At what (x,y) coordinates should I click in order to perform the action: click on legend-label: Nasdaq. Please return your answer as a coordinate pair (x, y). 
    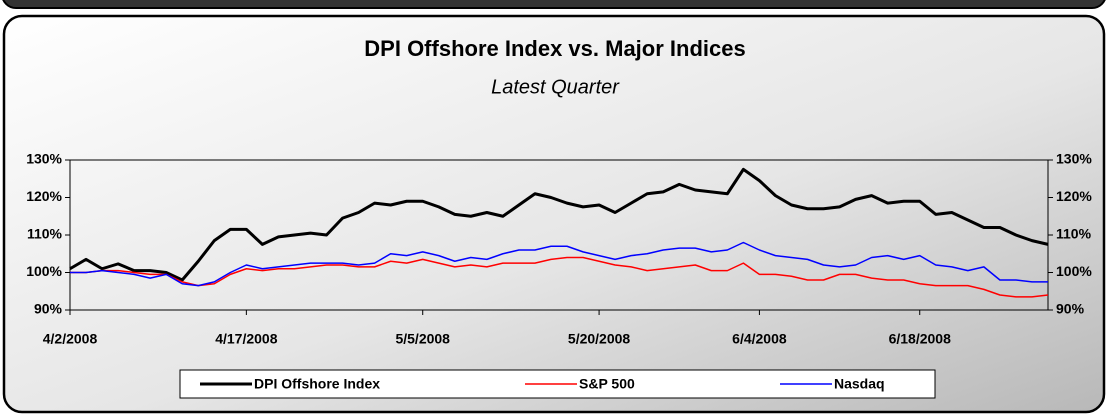
    Looking at the image, I should click on (859, 384).